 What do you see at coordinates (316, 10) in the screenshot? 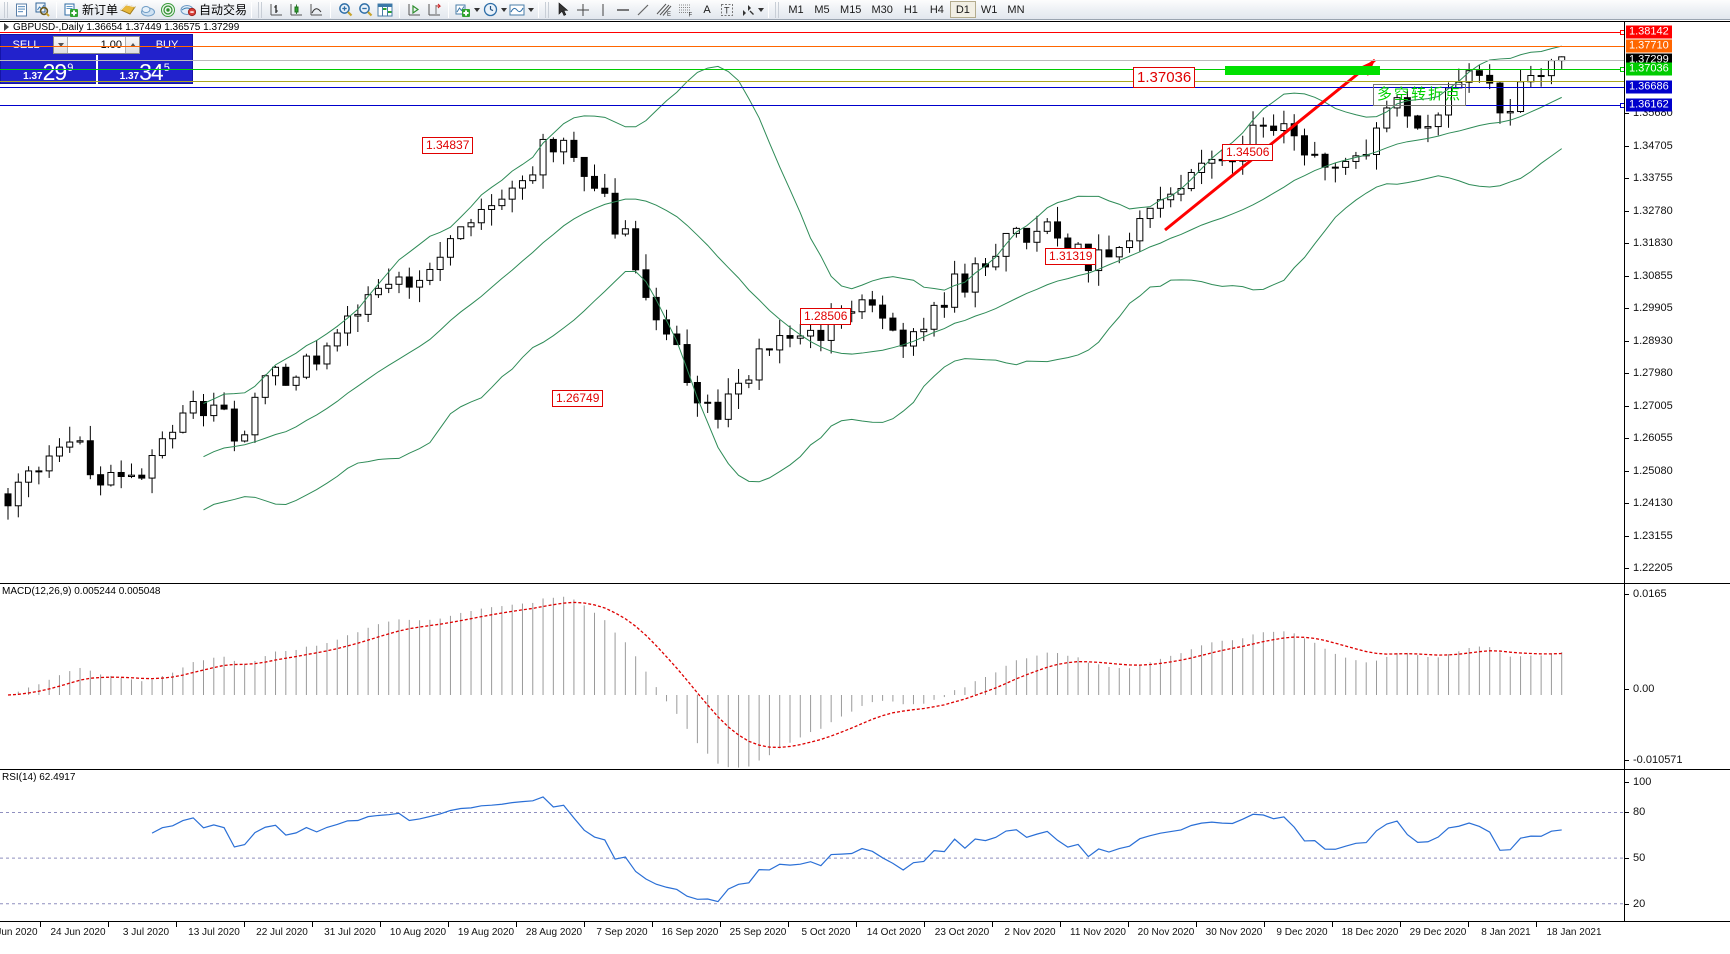
I see `line-chart-icon` at bounding box center [316, 10].